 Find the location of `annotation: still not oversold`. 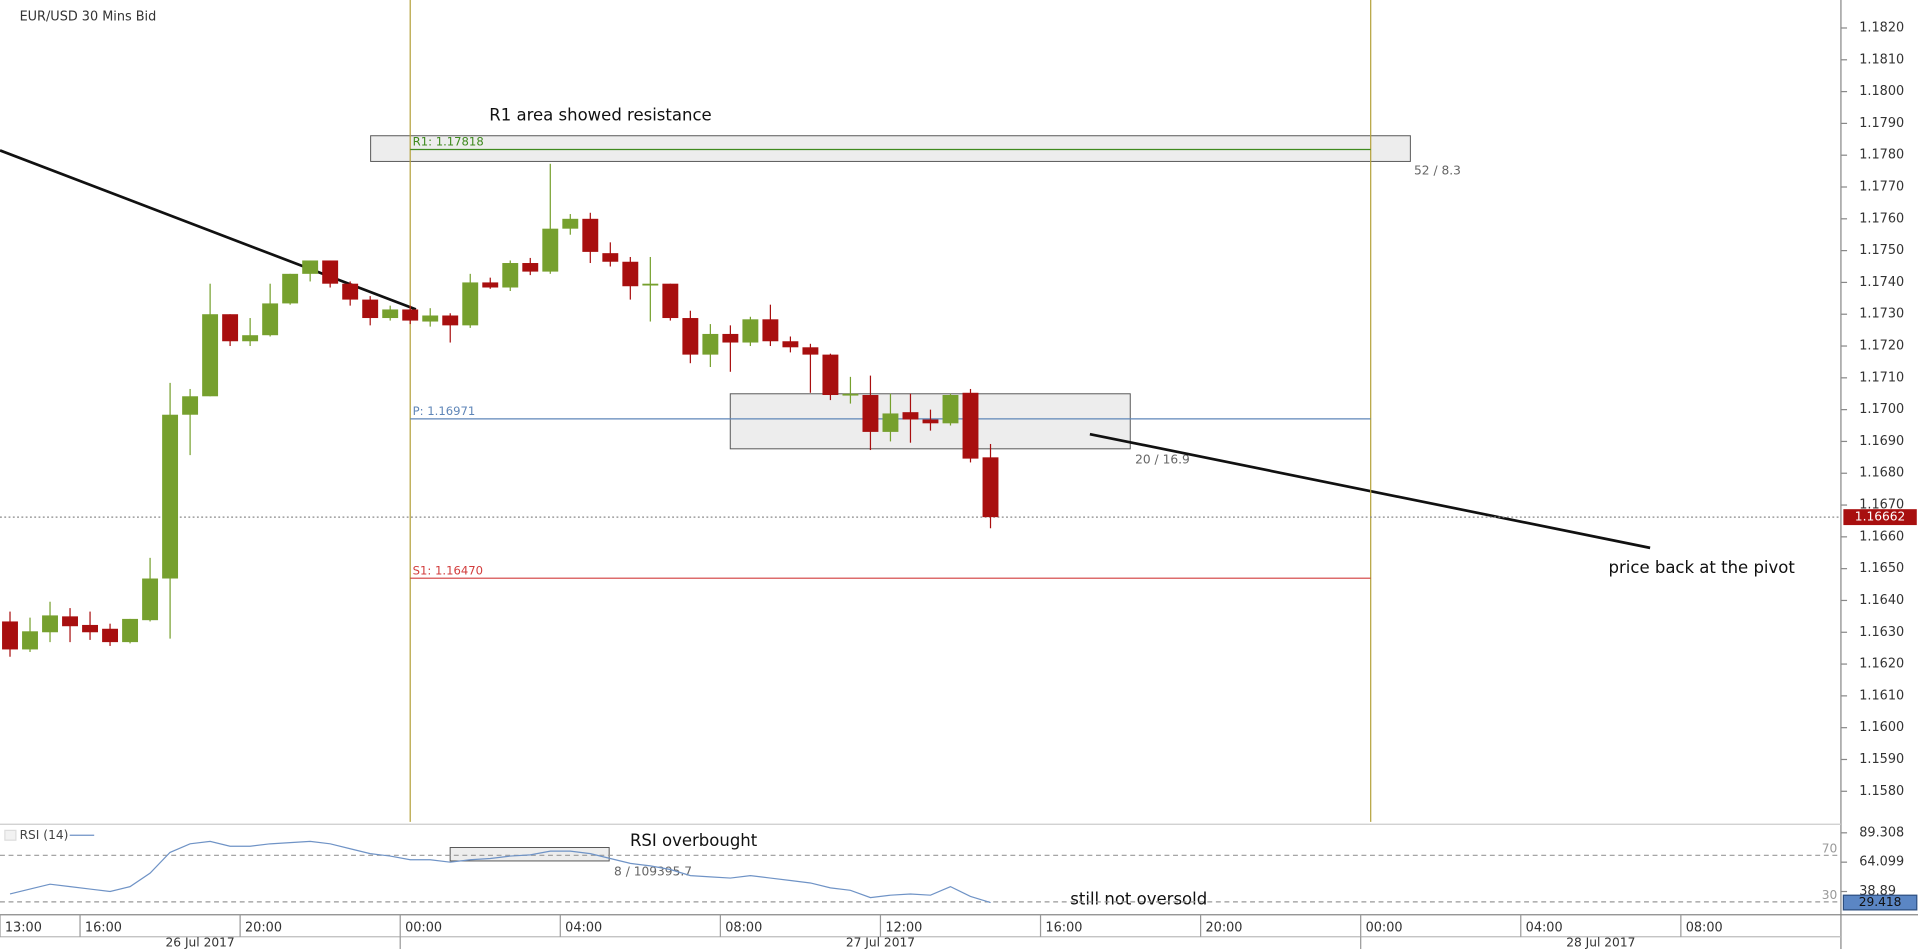

annotation: still not oversold is located at coordinates (1138, 899).